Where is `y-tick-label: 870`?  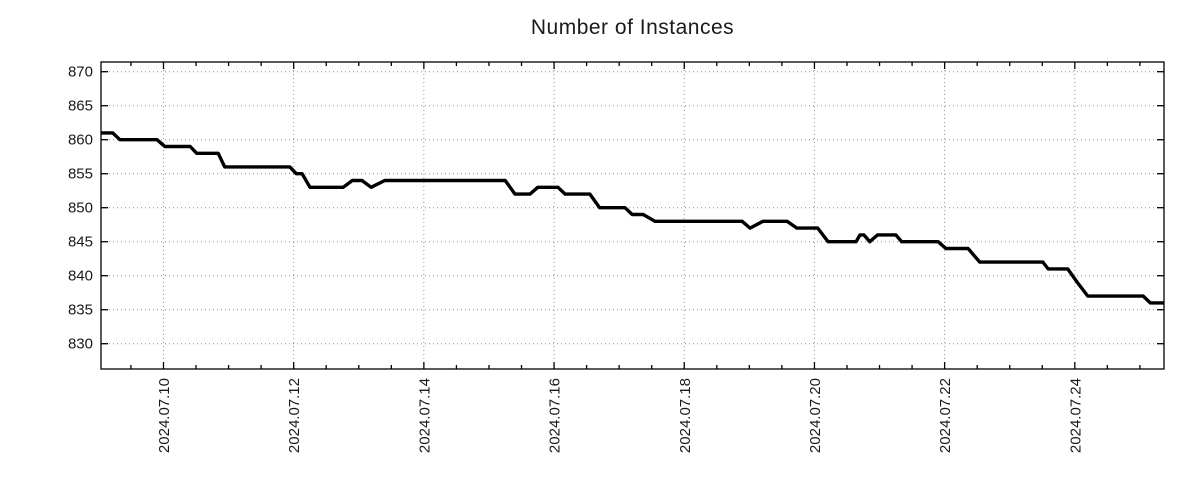 y-tick-label: 870 is located at coordinates (80, 72).